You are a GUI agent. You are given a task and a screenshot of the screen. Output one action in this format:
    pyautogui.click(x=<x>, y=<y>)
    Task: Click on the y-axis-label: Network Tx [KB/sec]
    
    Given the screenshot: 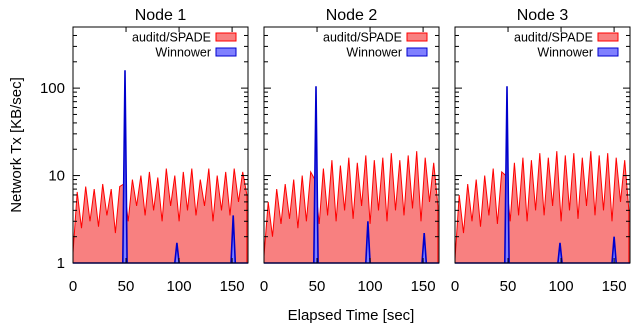 What is the action you would take?
    pyautogui.click(x=16, y=145)
    